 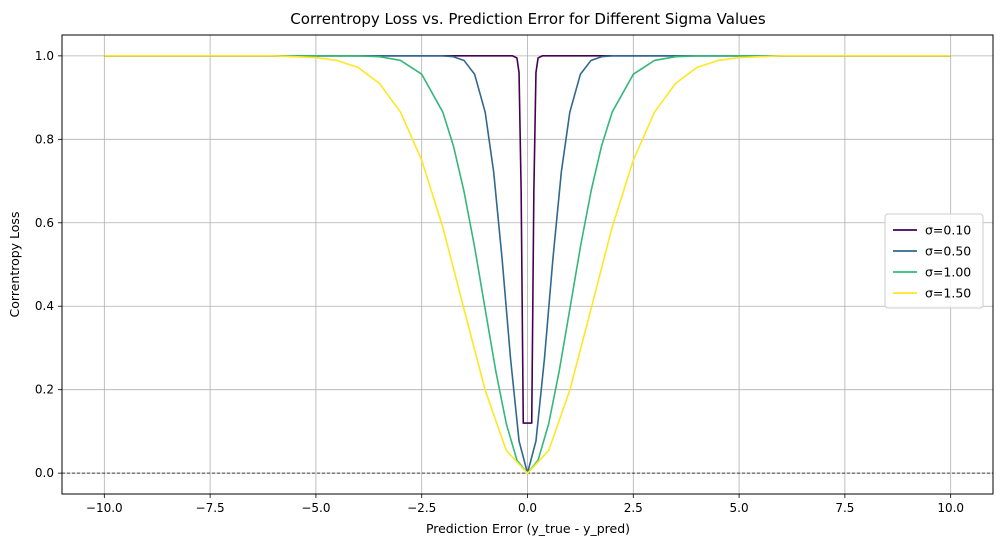 What do you see at coordinates (315, 508) in the screenshot?
I see `x-tick-label: −5.0` at bounding box center [315, 508].